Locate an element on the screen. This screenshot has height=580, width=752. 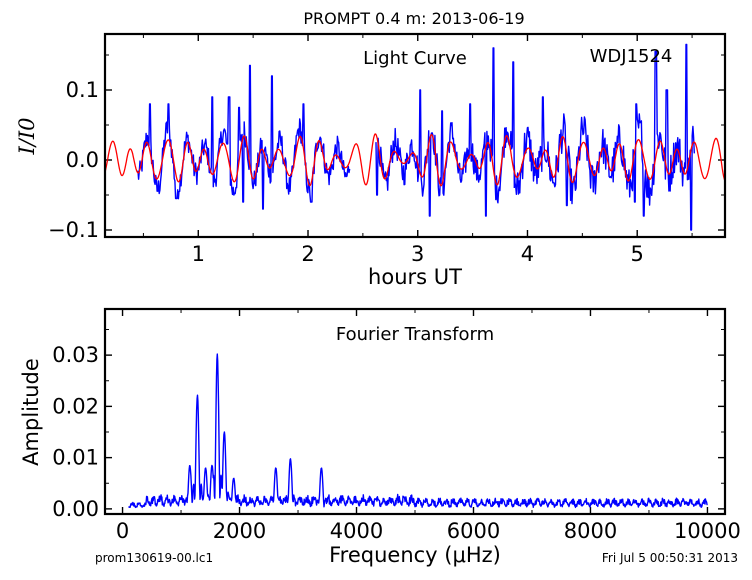
lc-x-tick-label: 5 is located at coordinates (637, 254).